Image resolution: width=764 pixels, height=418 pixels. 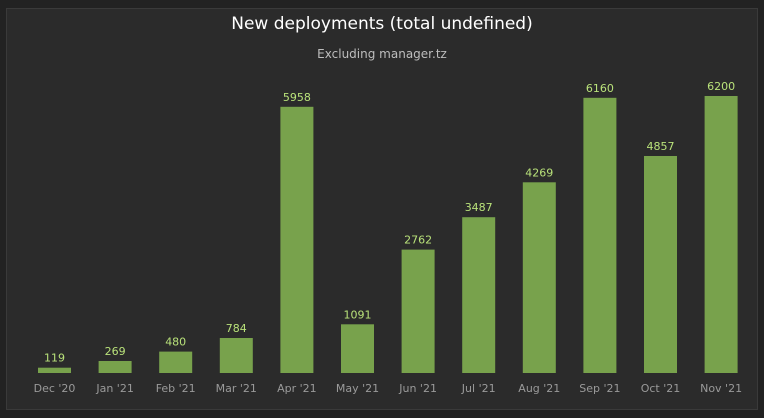 What do you see at coordinates (175, 342) in the screenshot?
I see `data-label-2: 480` at bounding box center [175, 342].